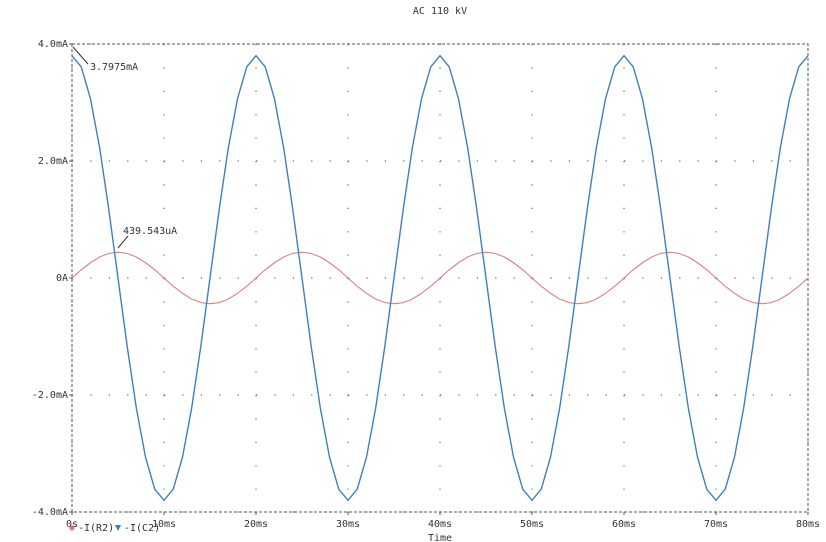 Image resolution: width=826 pixels, height=542 pixels. What do you see at coordinates (348, 524) in the screenshot?
I see `x-tick-label: 30ms` at bounding box center [348, 524].